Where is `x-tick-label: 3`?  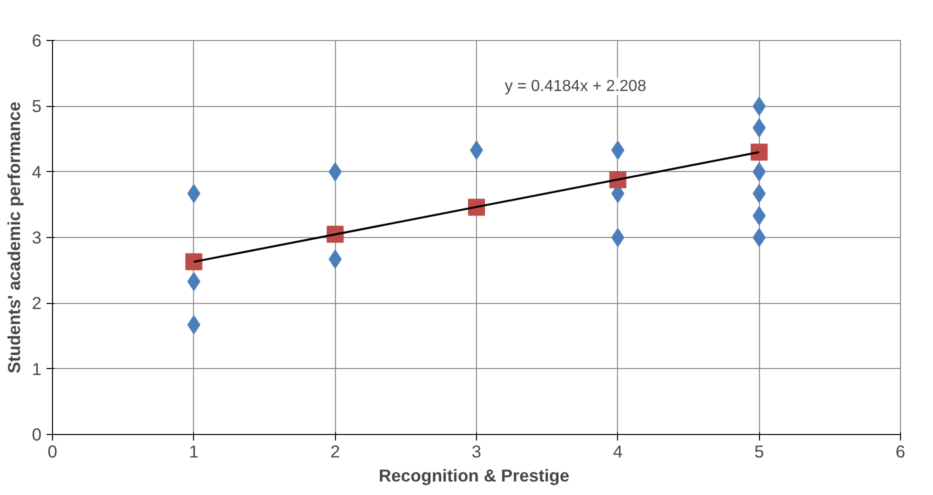 x-tick-label: 3 is located at coordinates (477, 452).